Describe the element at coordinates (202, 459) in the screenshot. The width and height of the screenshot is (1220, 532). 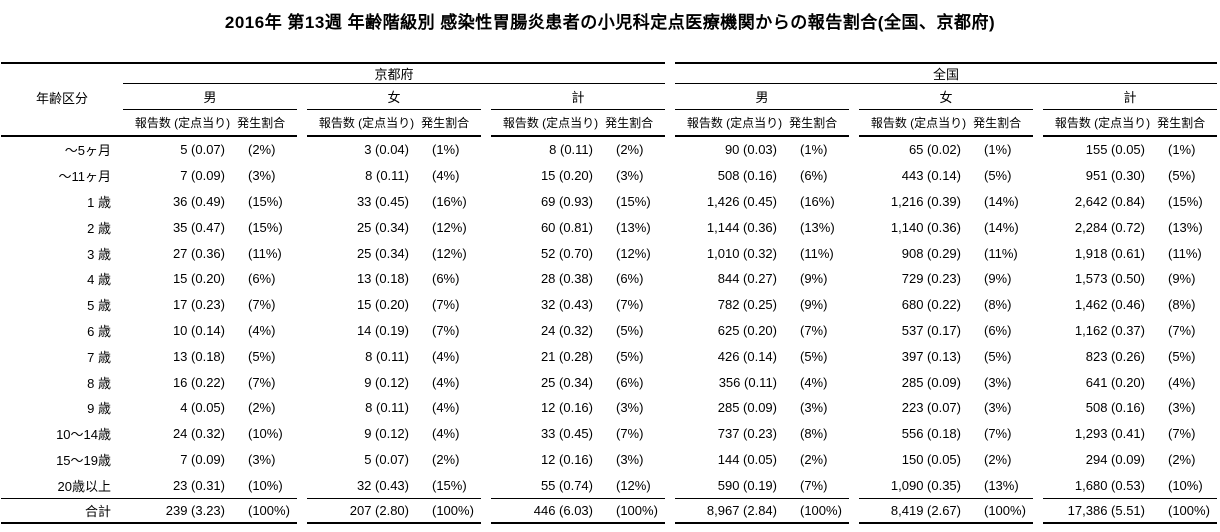
I see `reports-cell: 7 (0.09)` at that location.